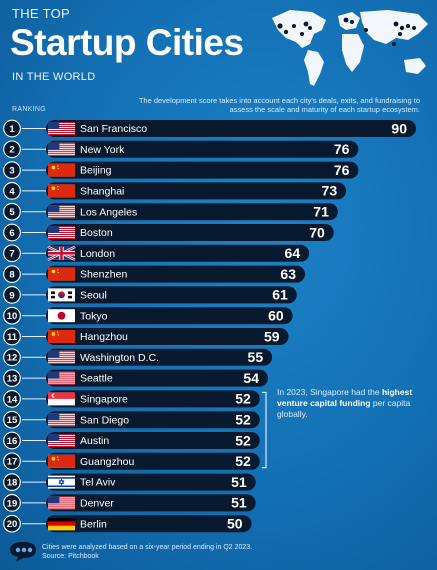 The width and height of the screenshot is (437, 570). Describe the element at coordinates (288, 274) in the screenshot. I see `value-label: 63` at that location.